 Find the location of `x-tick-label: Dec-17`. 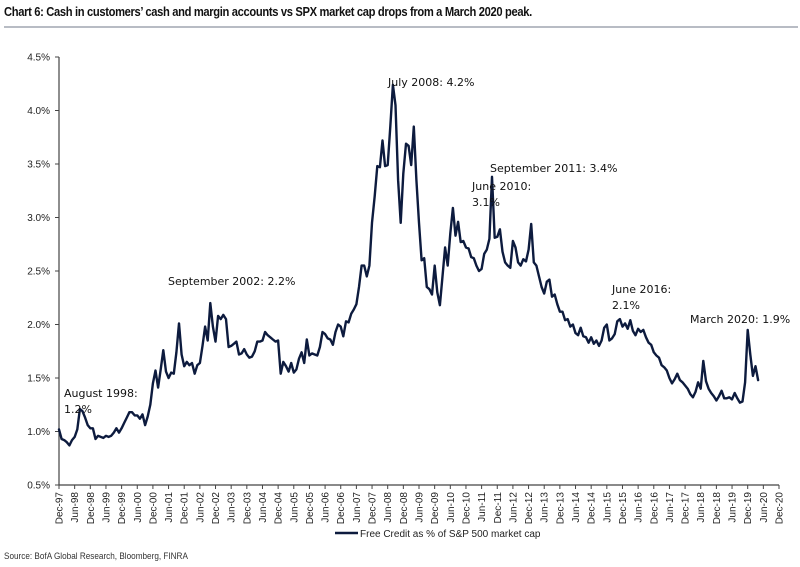

x-tick-label: Dec-17 is located at coordinates (686, 508).